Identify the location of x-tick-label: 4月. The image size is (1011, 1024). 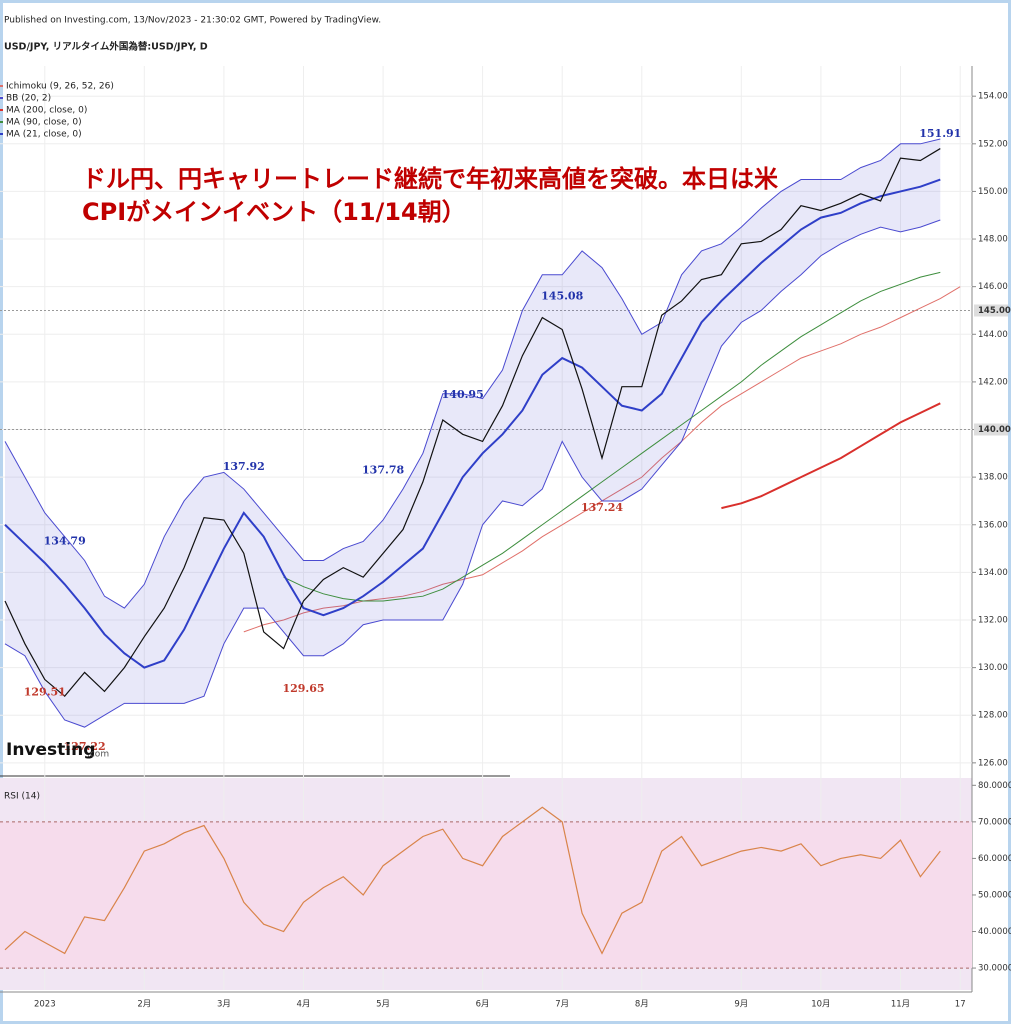
(304, 1005).